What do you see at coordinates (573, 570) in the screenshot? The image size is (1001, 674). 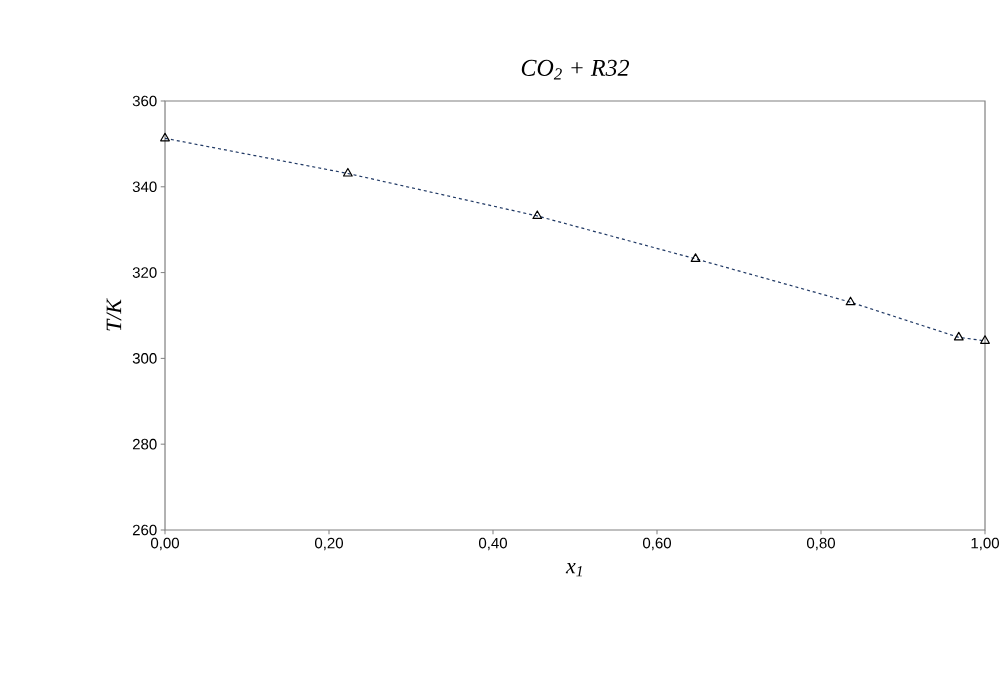 I see `x-axis-title: x$_{1}$` at bounding box center [573, 570].